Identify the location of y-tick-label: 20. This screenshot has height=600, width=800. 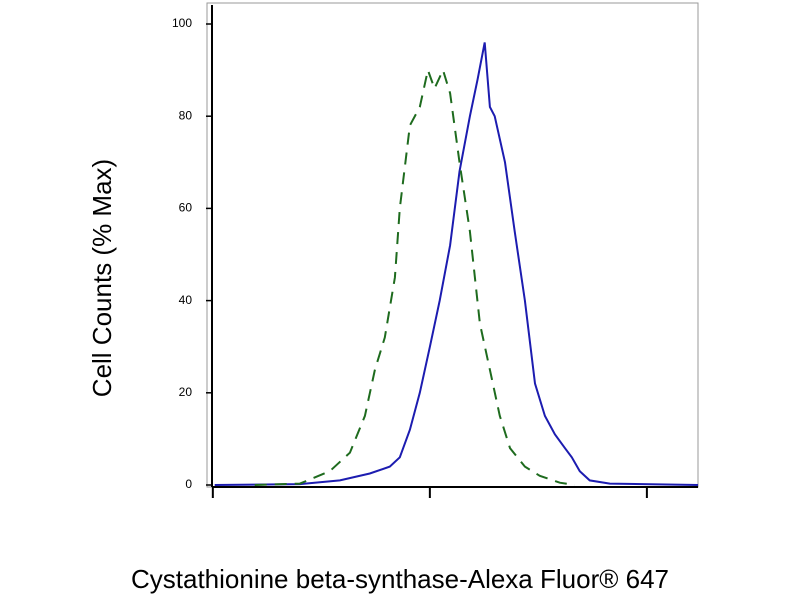
(186, 392).